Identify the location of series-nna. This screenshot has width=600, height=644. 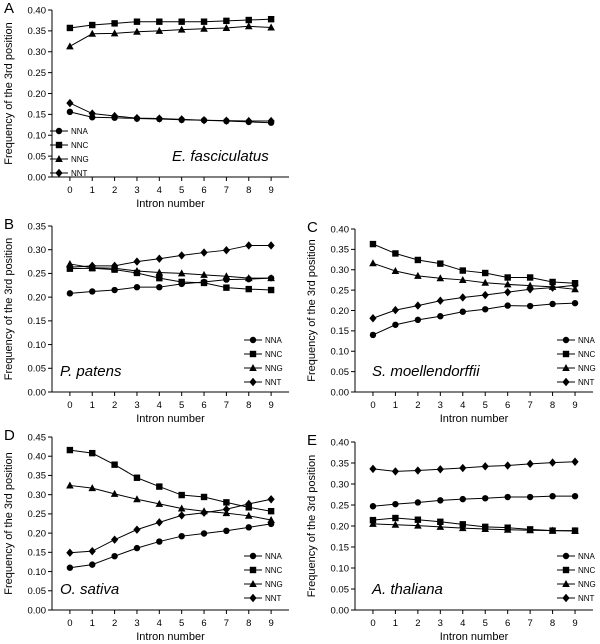
(474, 319).